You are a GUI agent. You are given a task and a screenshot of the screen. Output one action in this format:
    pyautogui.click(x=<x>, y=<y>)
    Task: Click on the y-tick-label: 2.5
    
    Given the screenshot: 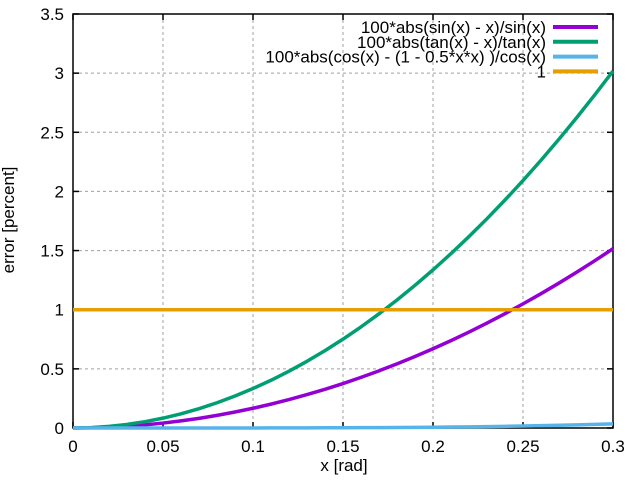 What is the action you would take?
    pyautogui.click(x=52, y=132)
    